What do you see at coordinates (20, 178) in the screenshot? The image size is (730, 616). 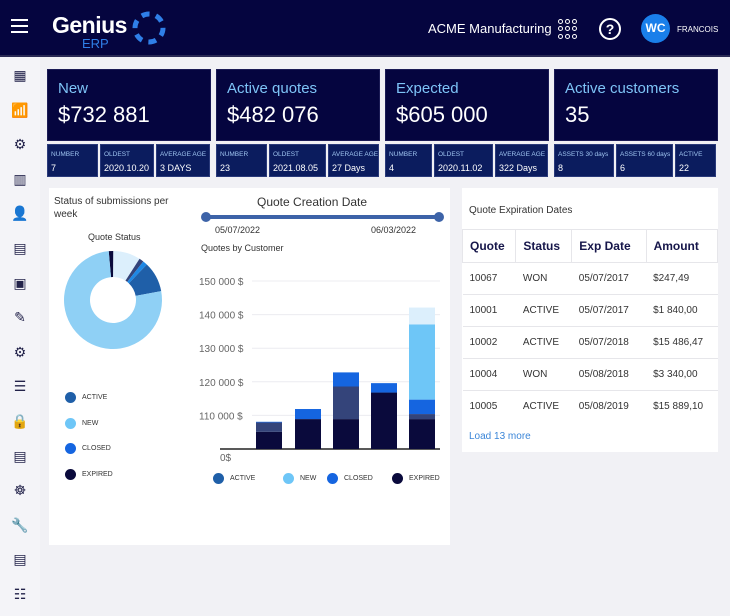 I see `barcode-icon: ▥` at bounding box center [20, 178].